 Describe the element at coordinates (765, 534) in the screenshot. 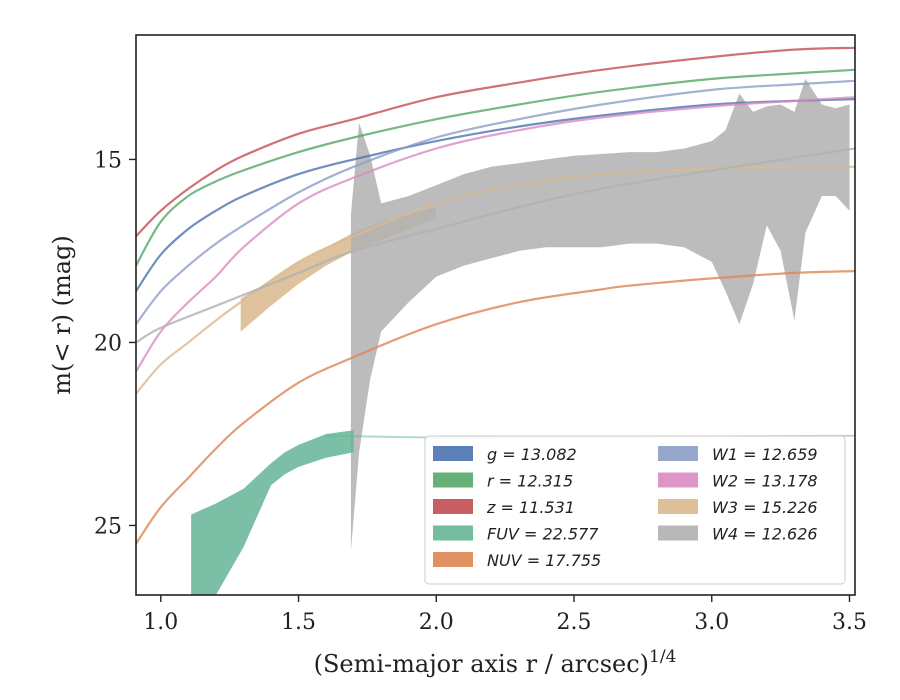

I see `legend-label-w4: W4 = 12.626` at that location.